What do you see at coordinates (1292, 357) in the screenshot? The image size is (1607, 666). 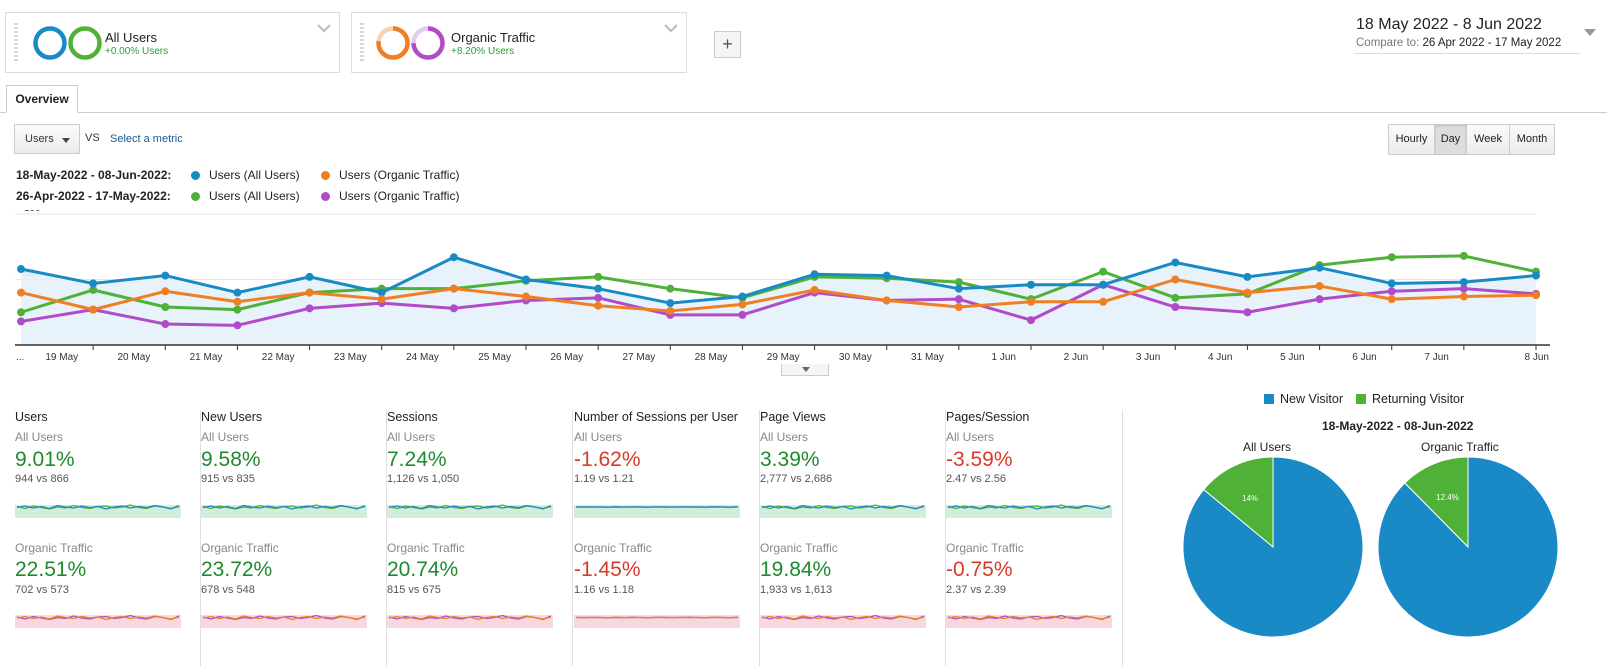 I see `x-tick-label: 5 Jun` at bounding box center [1292, 357].